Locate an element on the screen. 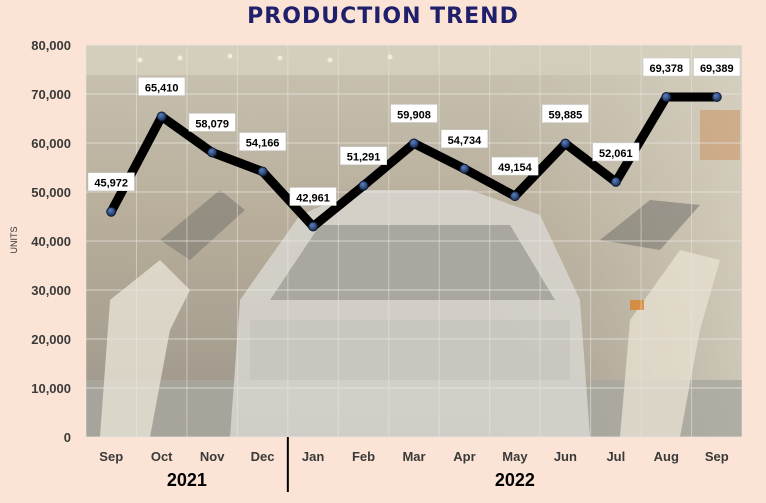  x-tick-label: Apr is located at coordinates (464, 456).